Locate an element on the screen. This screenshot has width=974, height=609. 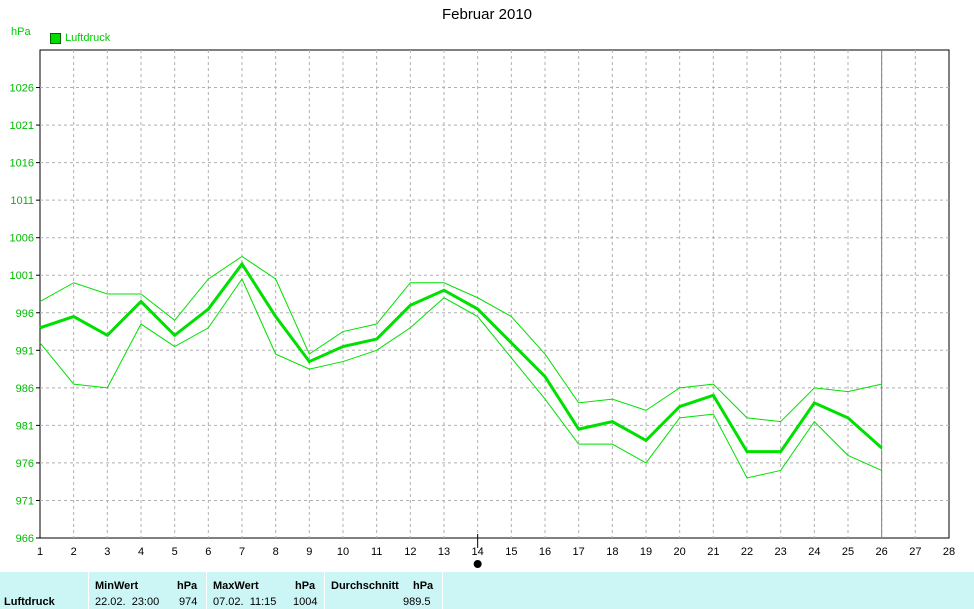
x-tick-label: 9 is located at coordinates (309, 552).